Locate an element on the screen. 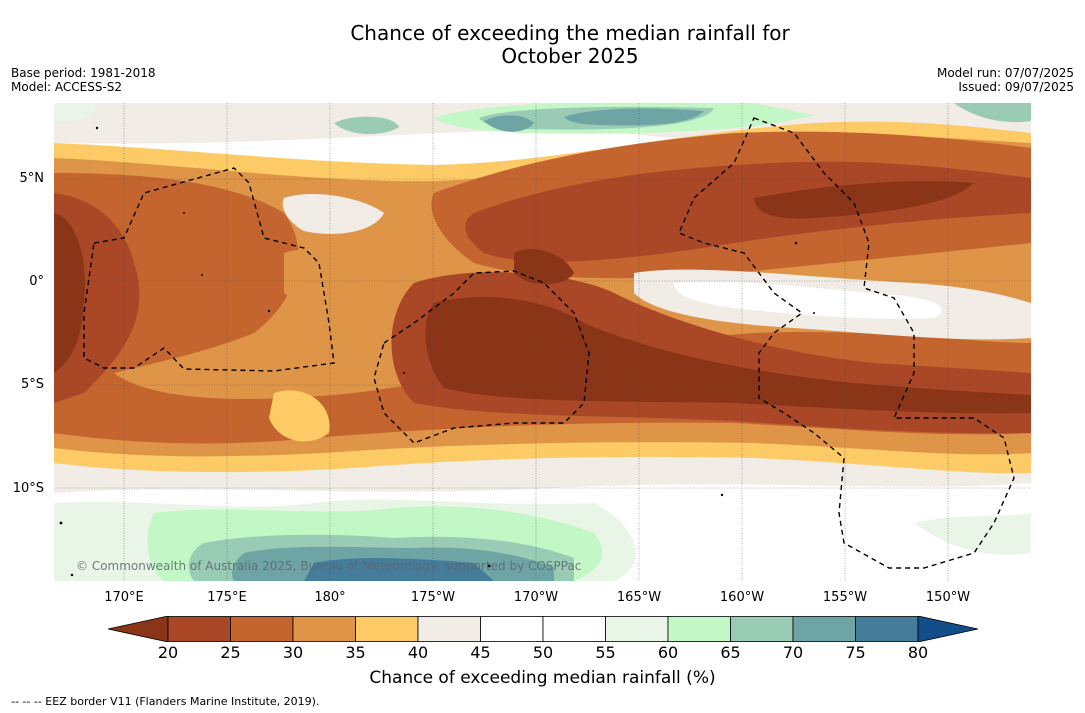 Image resolution: width=1085 pixels, height=713 pixels. core-west-dark is located at coordinates (69, 293).